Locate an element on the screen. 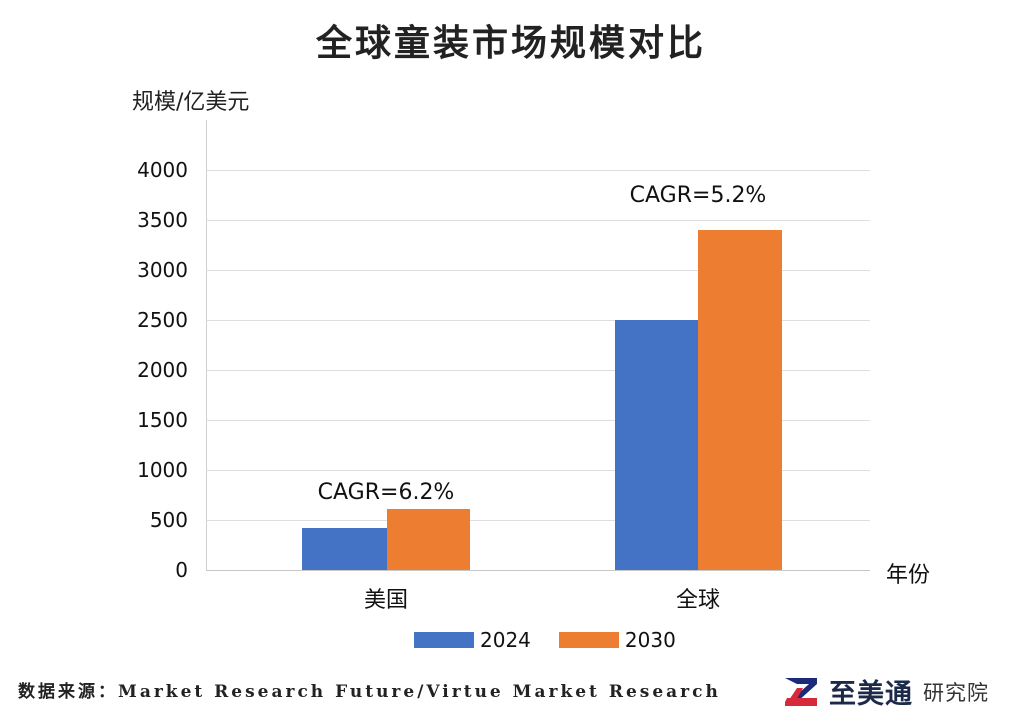 The width and height of the screenshot is (1022, 720). y-tick: 3500 is located at coordinates (162, 220).